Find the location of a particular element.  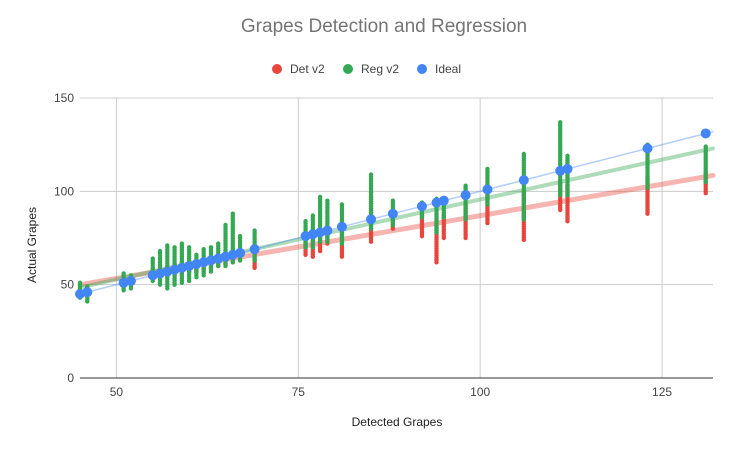

legend-label-ideal: Ideal is located at coordinates (448, 69).